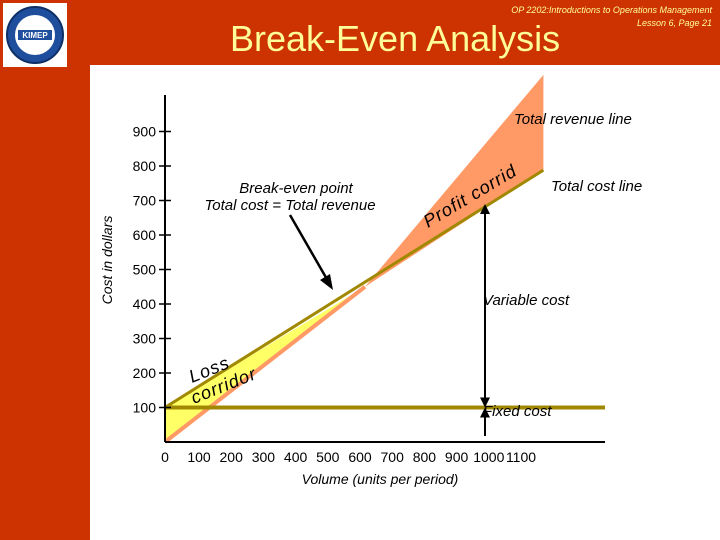 The image size is (720, 540). I want to click on university-logo-icon: KIMEP, so click(35, 35).